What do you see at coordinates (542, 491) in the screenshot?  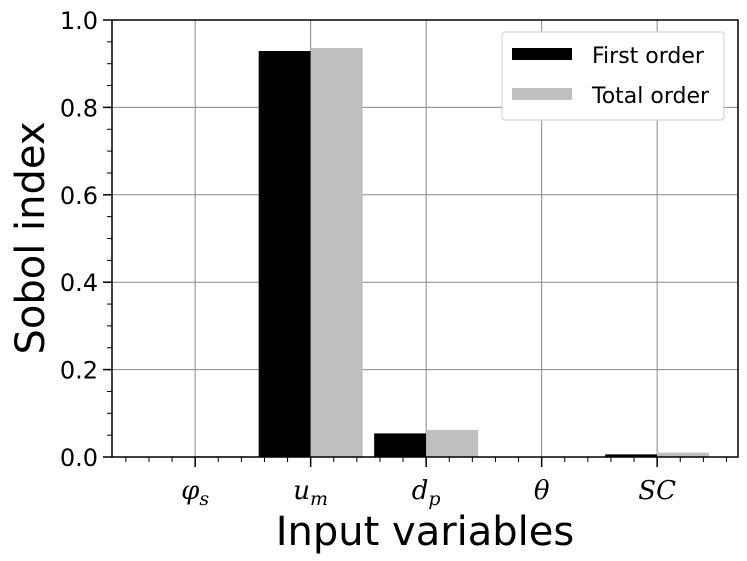 I see `x-tick-label: θ` at bounding box center [542, 491].